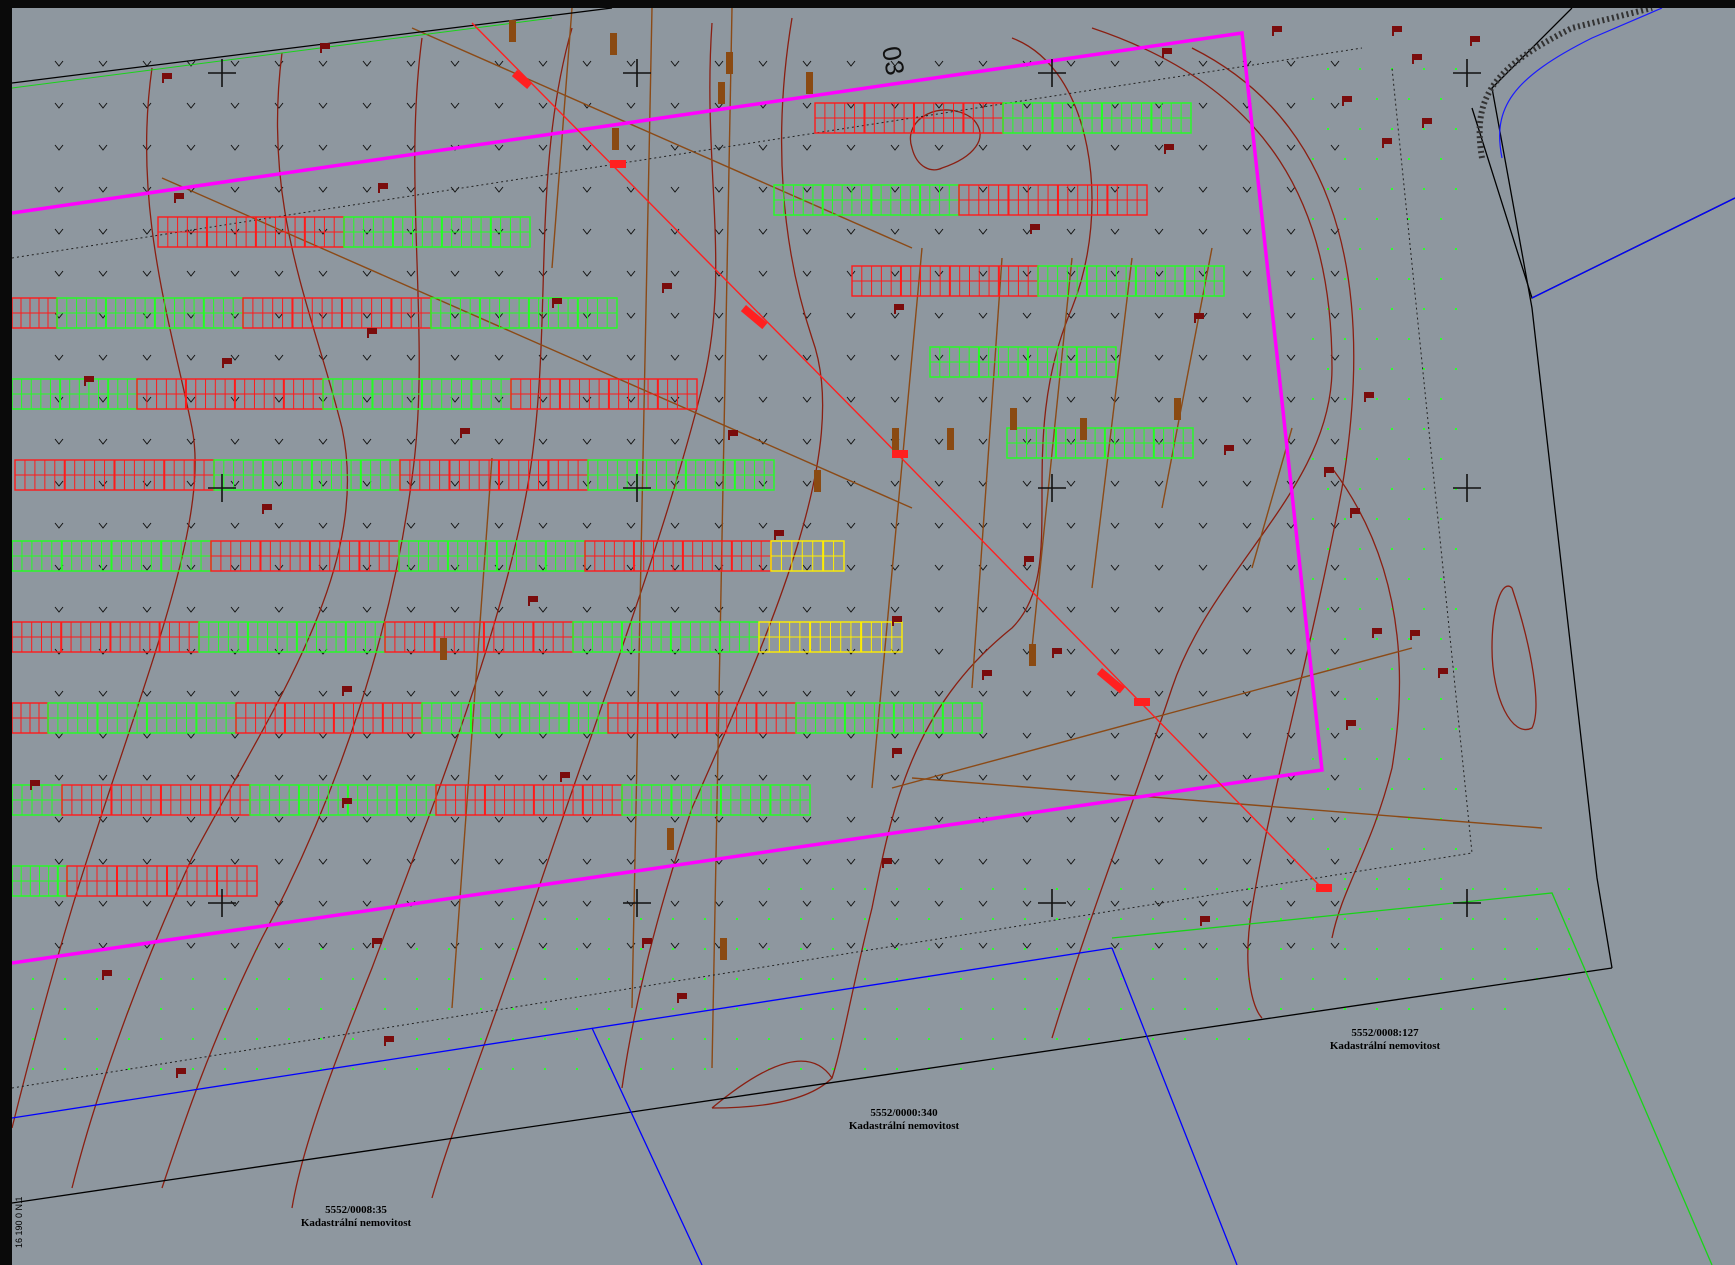 The height and width of the screenshot is (1265, 1735). Describe the element at coordinates (1385, 1039) in the screenshot. I see `parcel-label-3: 5552/0008:127 Kadastrální nemovitost` at that location.